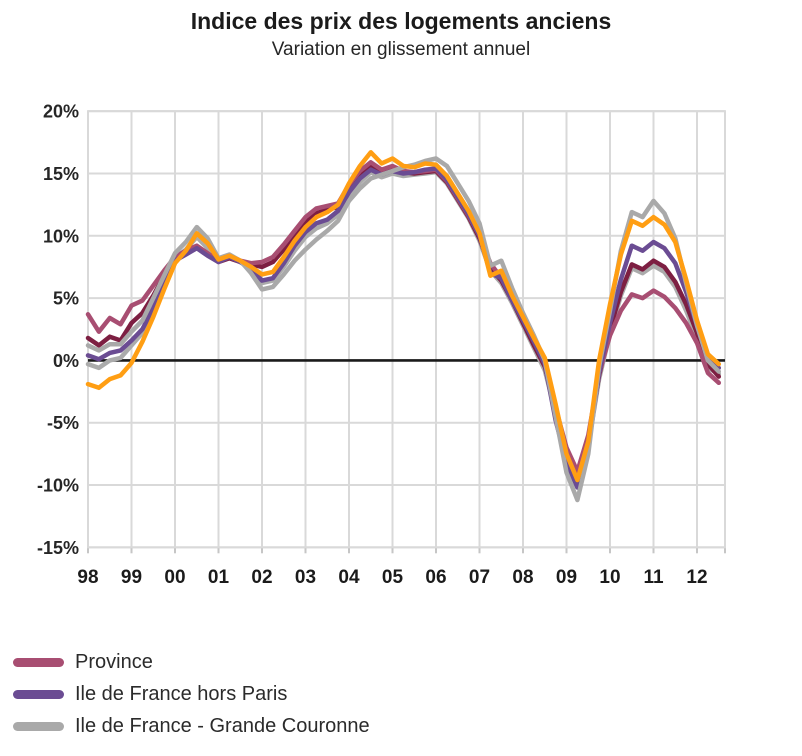 This screenshot has width=802, height=756. I want to click on x-tick-label: 03, so click(305, 577).